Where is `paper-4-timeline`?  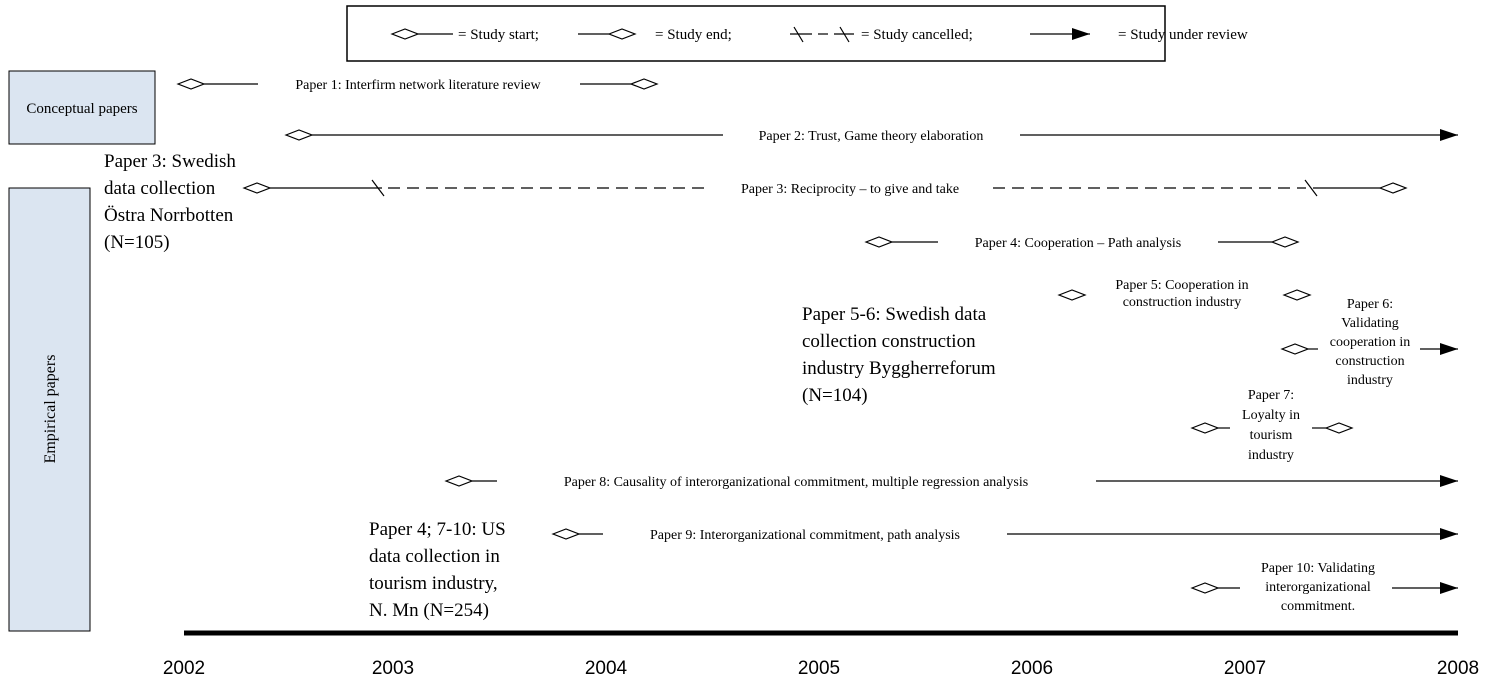 paper-4-timeline is located at coordinates (1082, 242).